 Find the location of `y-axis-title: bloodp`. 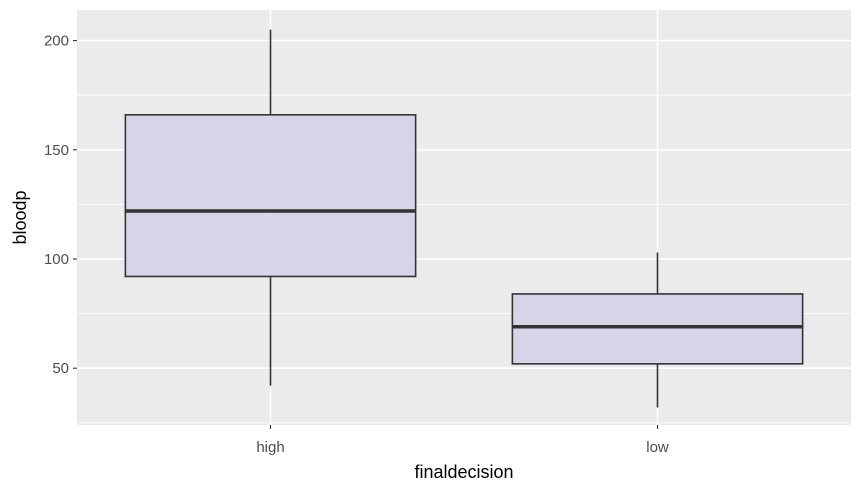

y-axis-title: bloodp is located at coordinates (20, 217).